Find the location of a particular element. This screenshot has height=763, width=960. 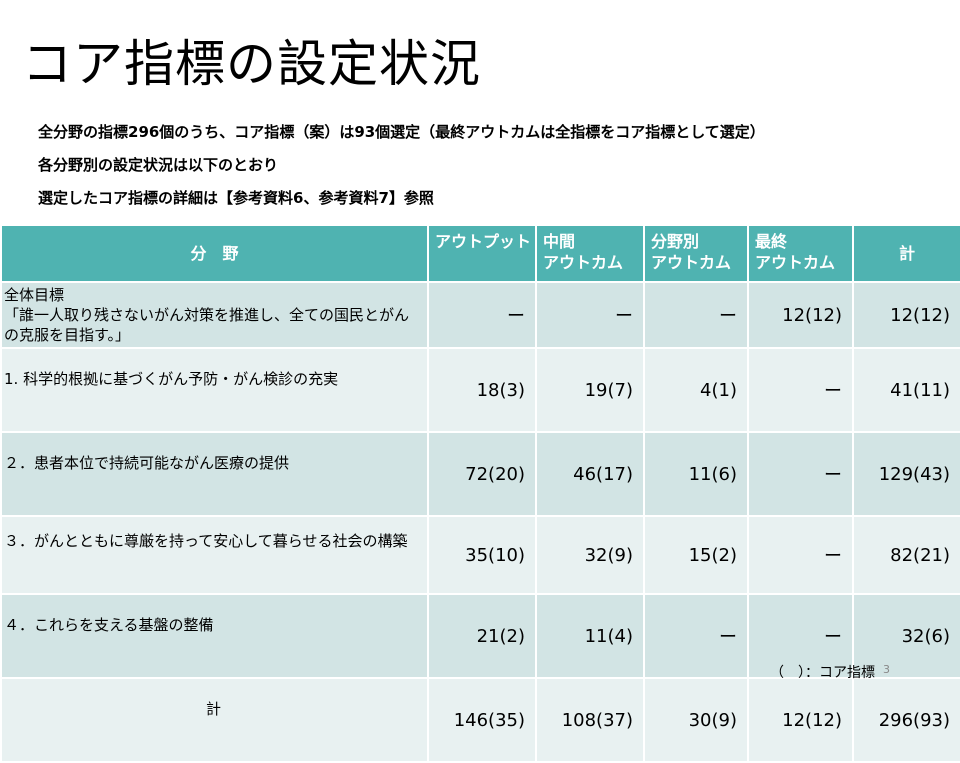

header-output: アウトプット is located at coordinates (482, 253).